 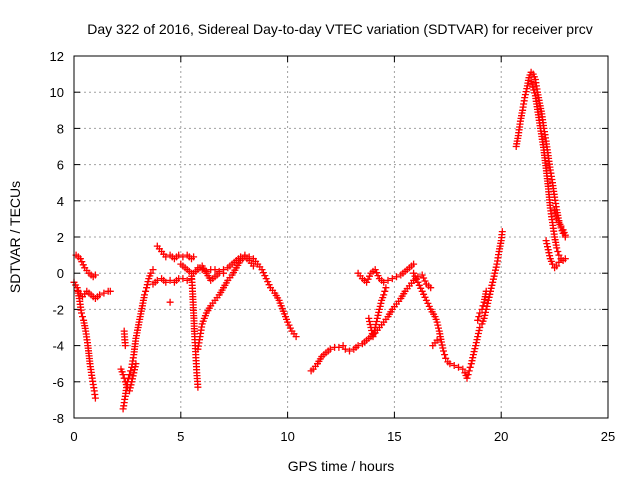 I want to click on x-tick-label: 10, so click(x=287, y=436).